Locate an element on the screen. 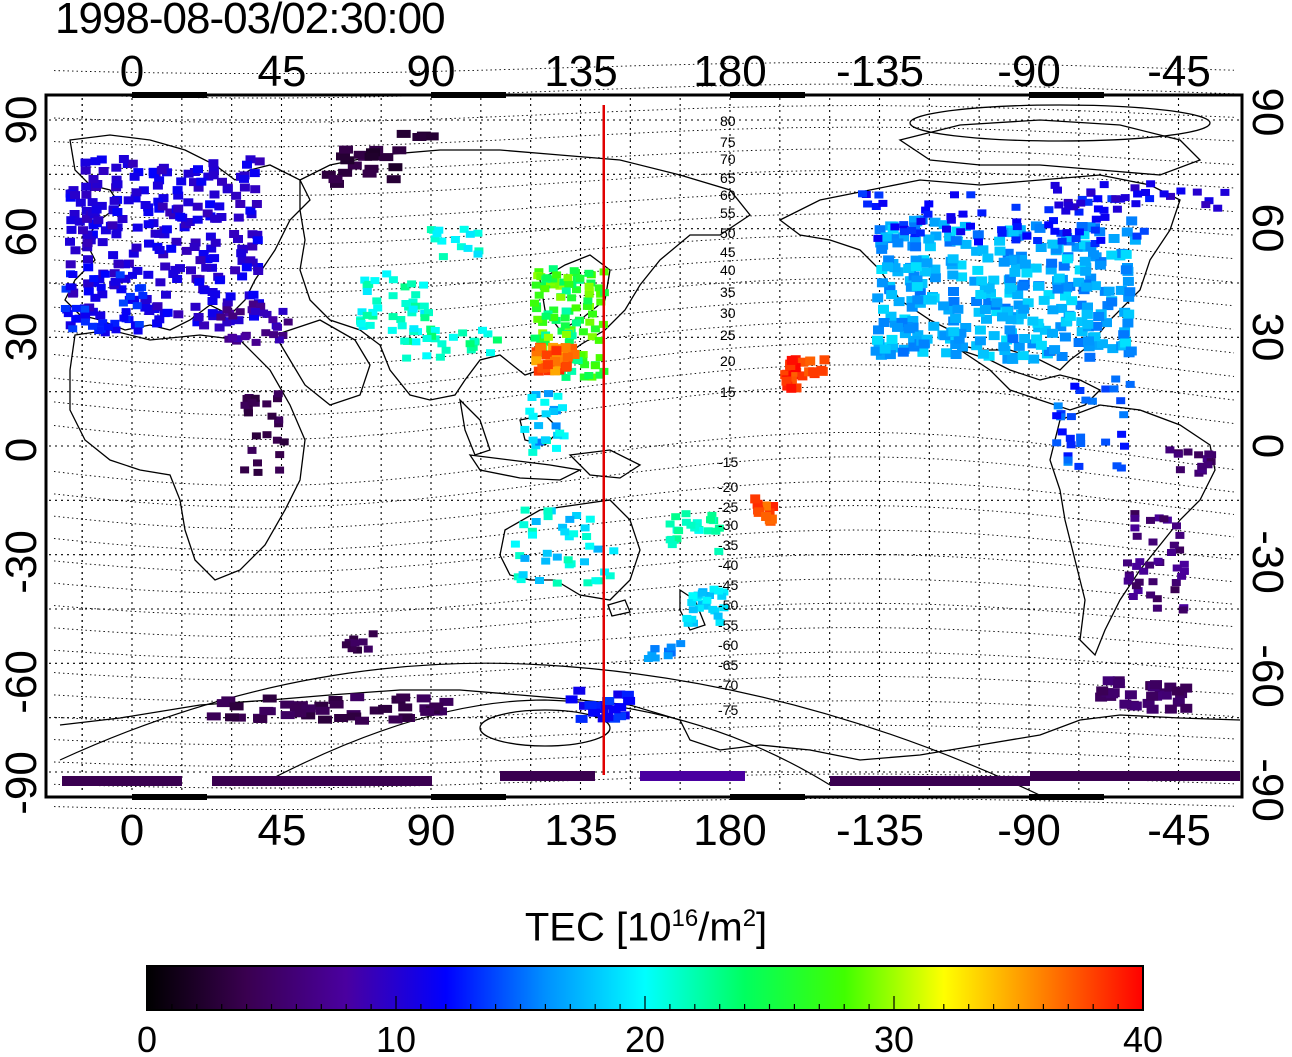 The width and height of the screenshot is (1292, 1057). magnetic-lat-label: 65 is located at coordinates (728, 178).